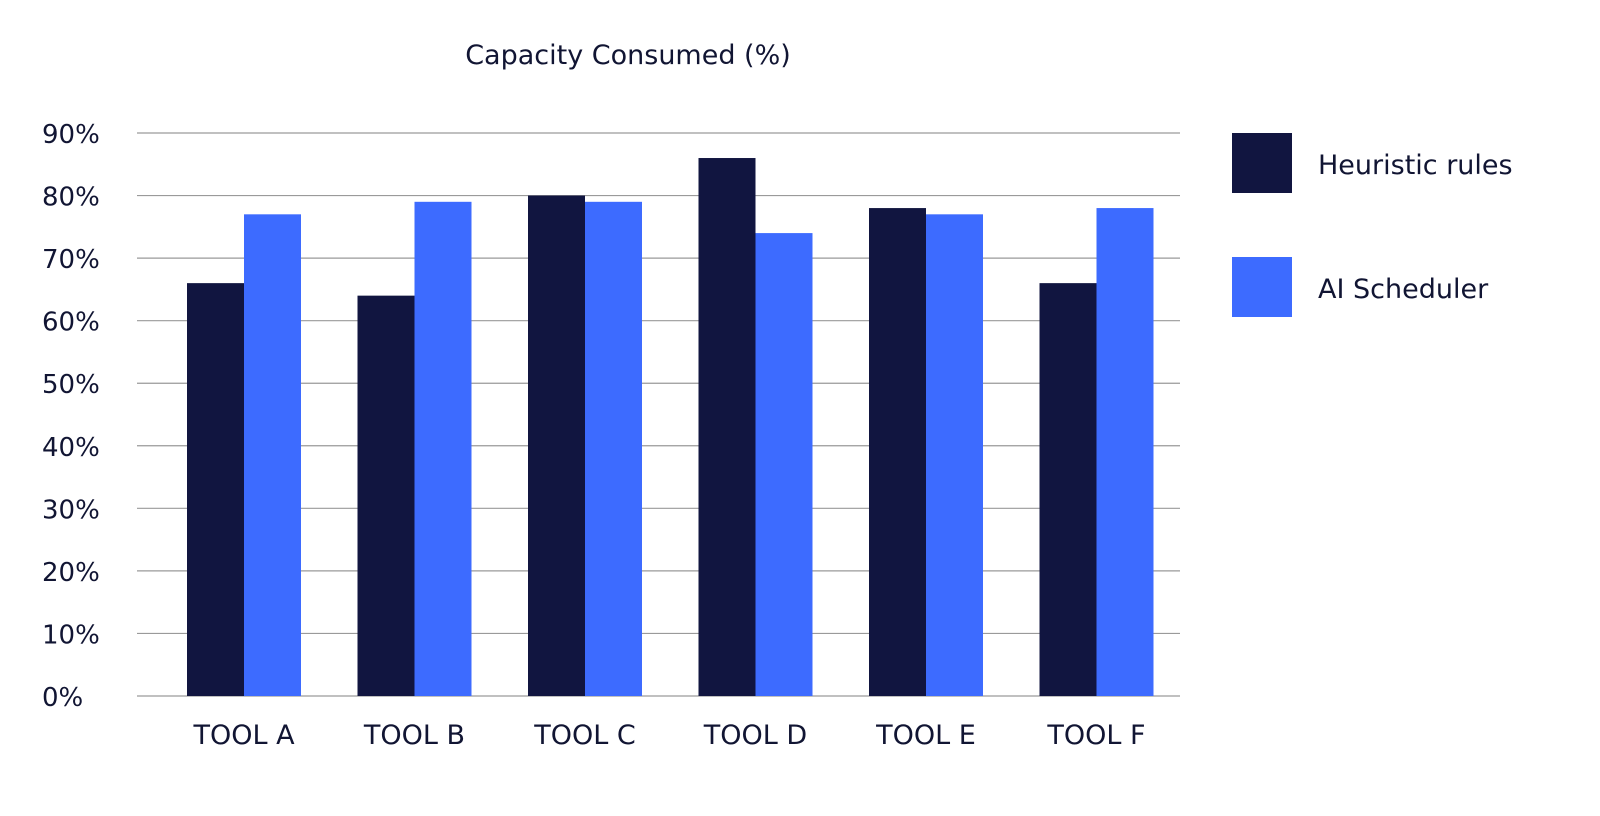  I want to click on y-axis-ticks: 0% 10% 20% 30% 40% 50% 60% 70% 80% 90%, so click(71, 416).